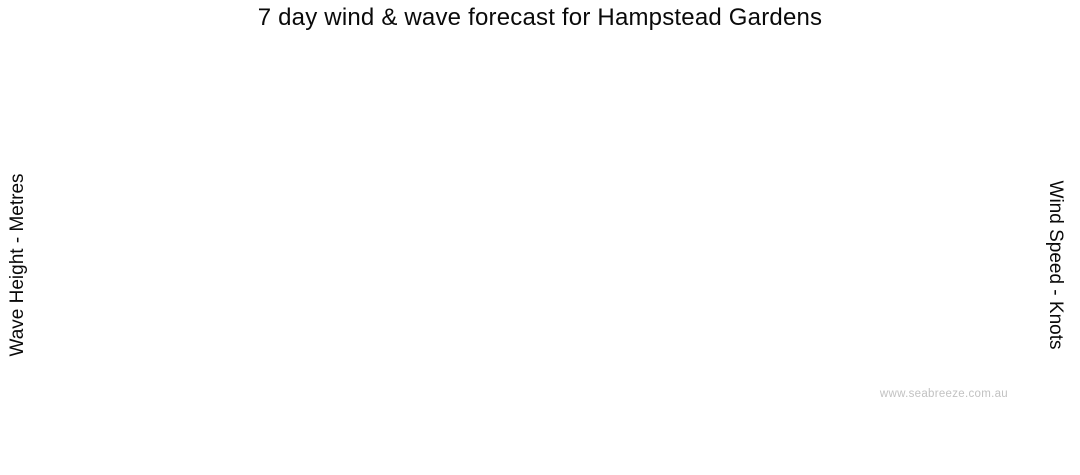 The image size is (1080, 475). I want to click on watermark: www.seabreeze.com.au, so click(943, 394).